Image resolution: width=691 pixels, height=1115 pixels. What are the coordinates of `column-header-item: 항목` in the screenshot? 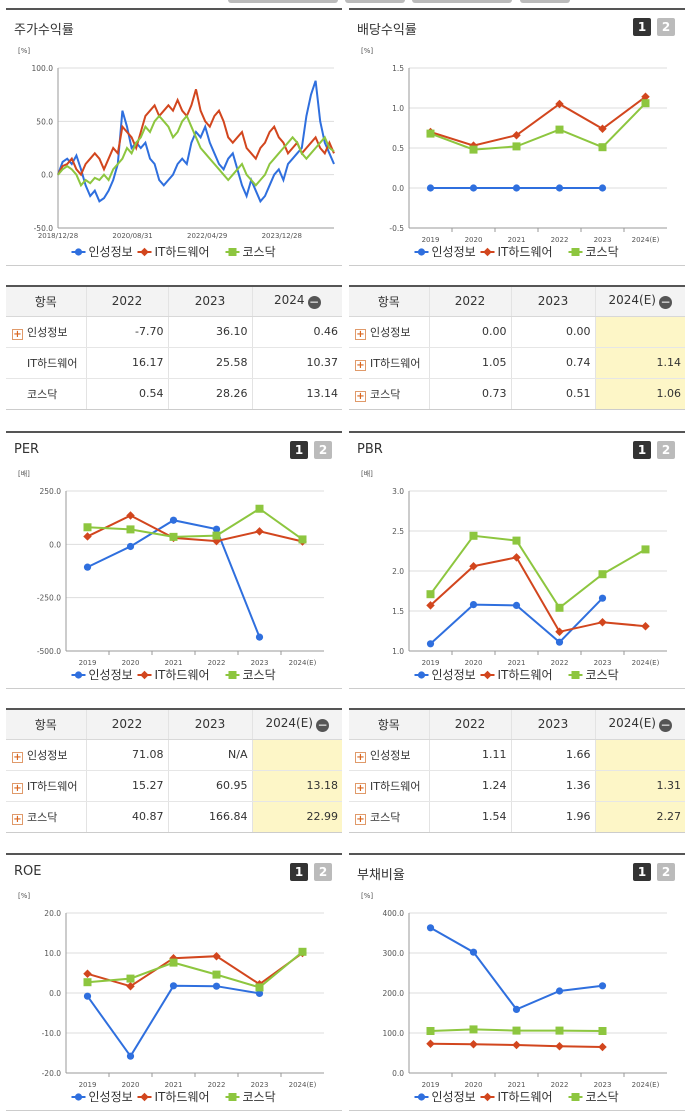 It's located at (389, 302).